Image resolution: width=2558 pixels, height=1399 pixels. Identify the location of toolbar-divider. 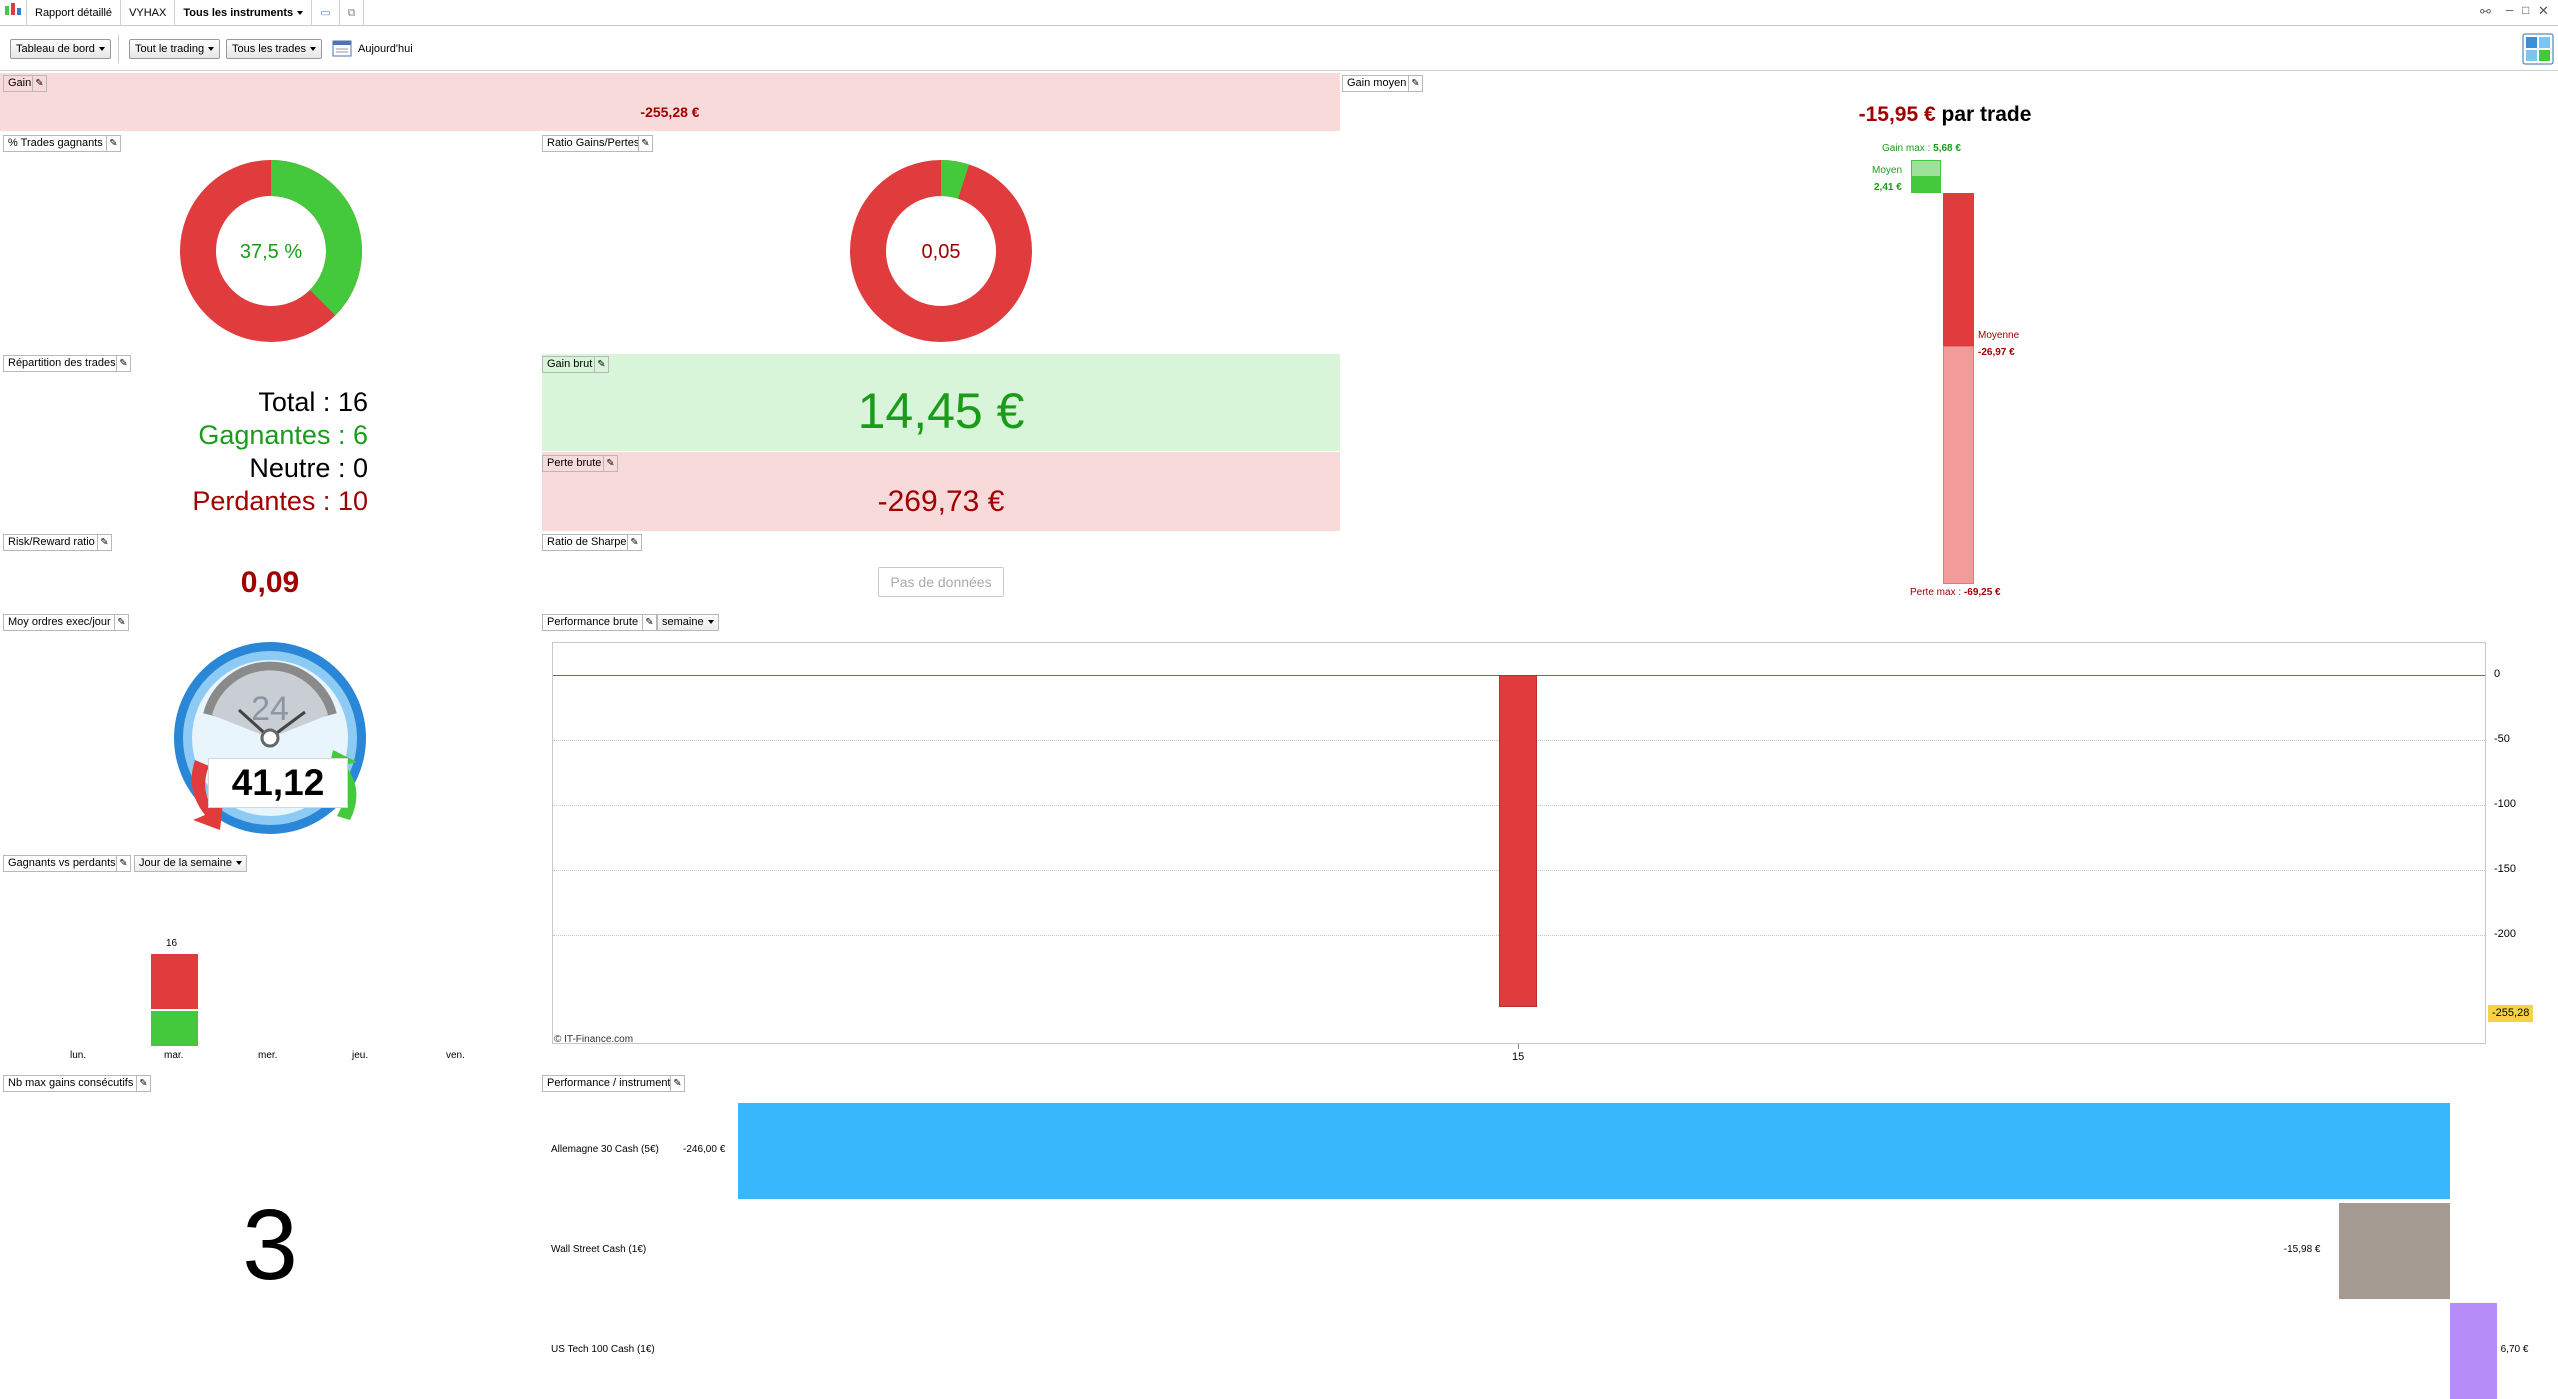
(118, 49).